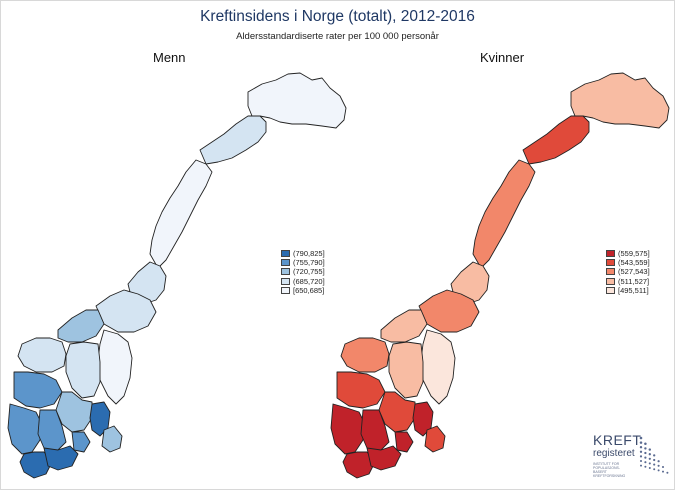  I want to click on legend-label: (685,720], so click(309, 281).